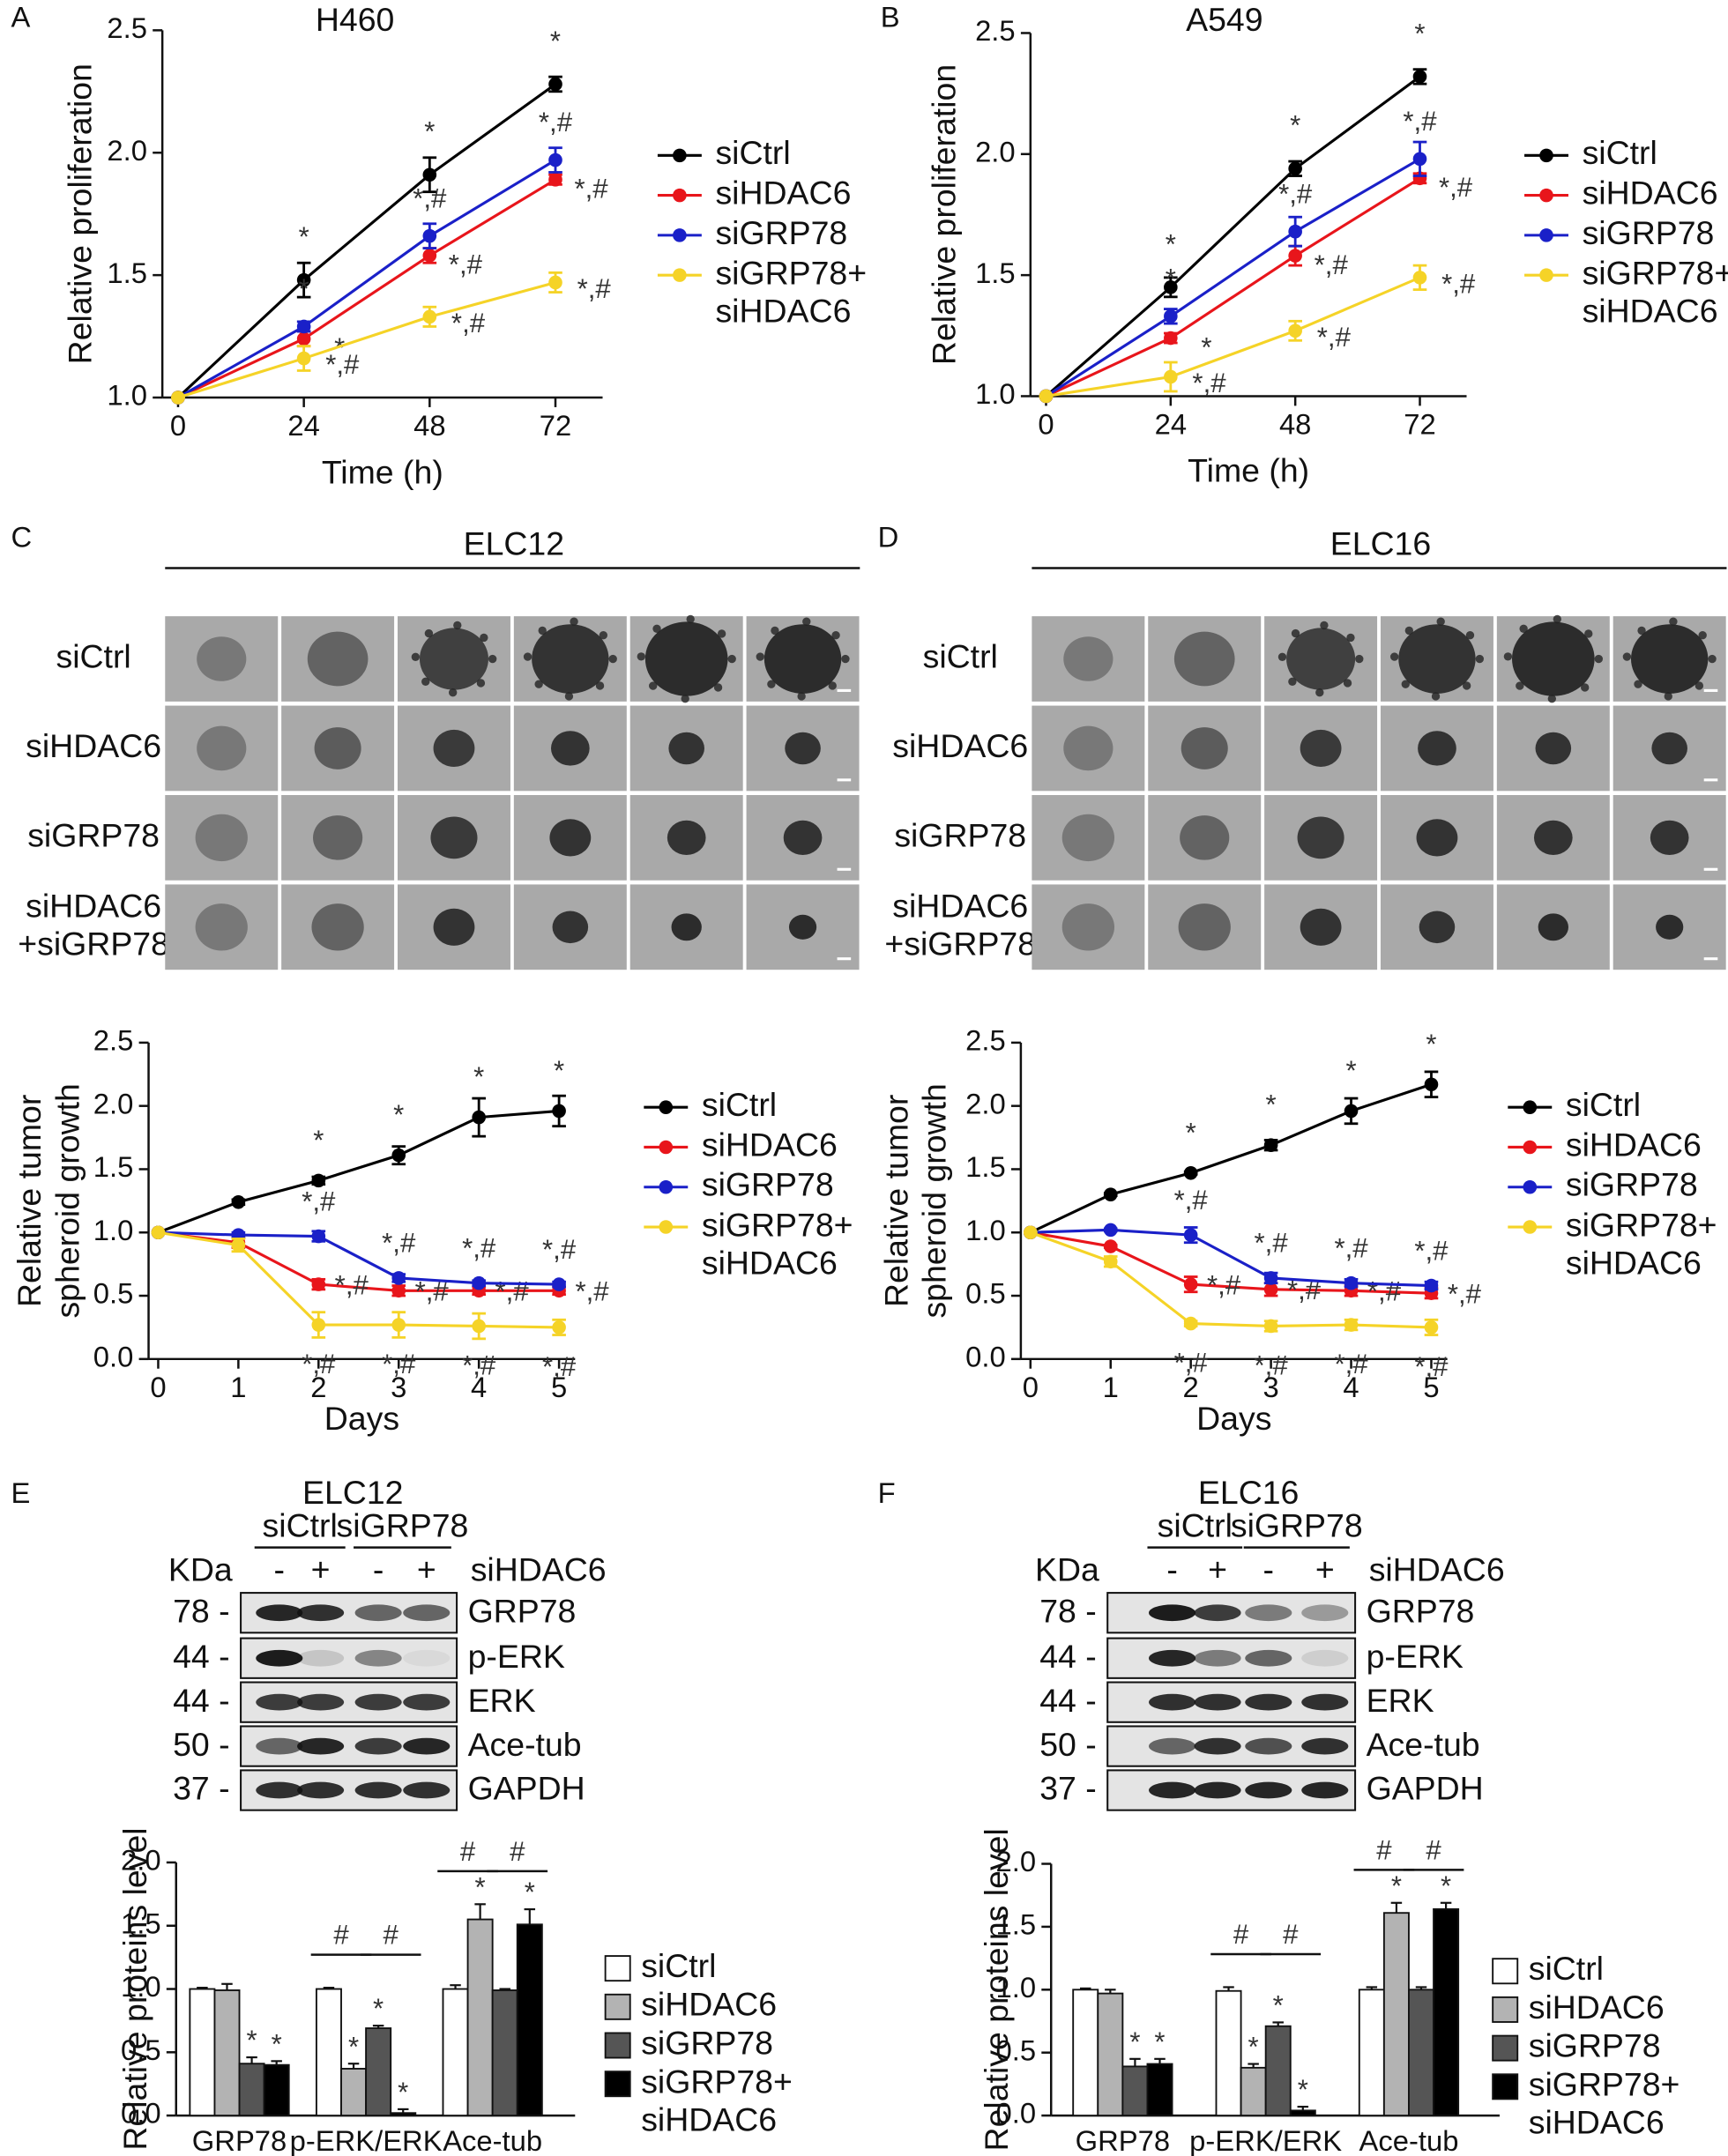  Describe the element at coordinates (1031, 1387) in the screenshot. I see `x-tick-label: 0` at that location.